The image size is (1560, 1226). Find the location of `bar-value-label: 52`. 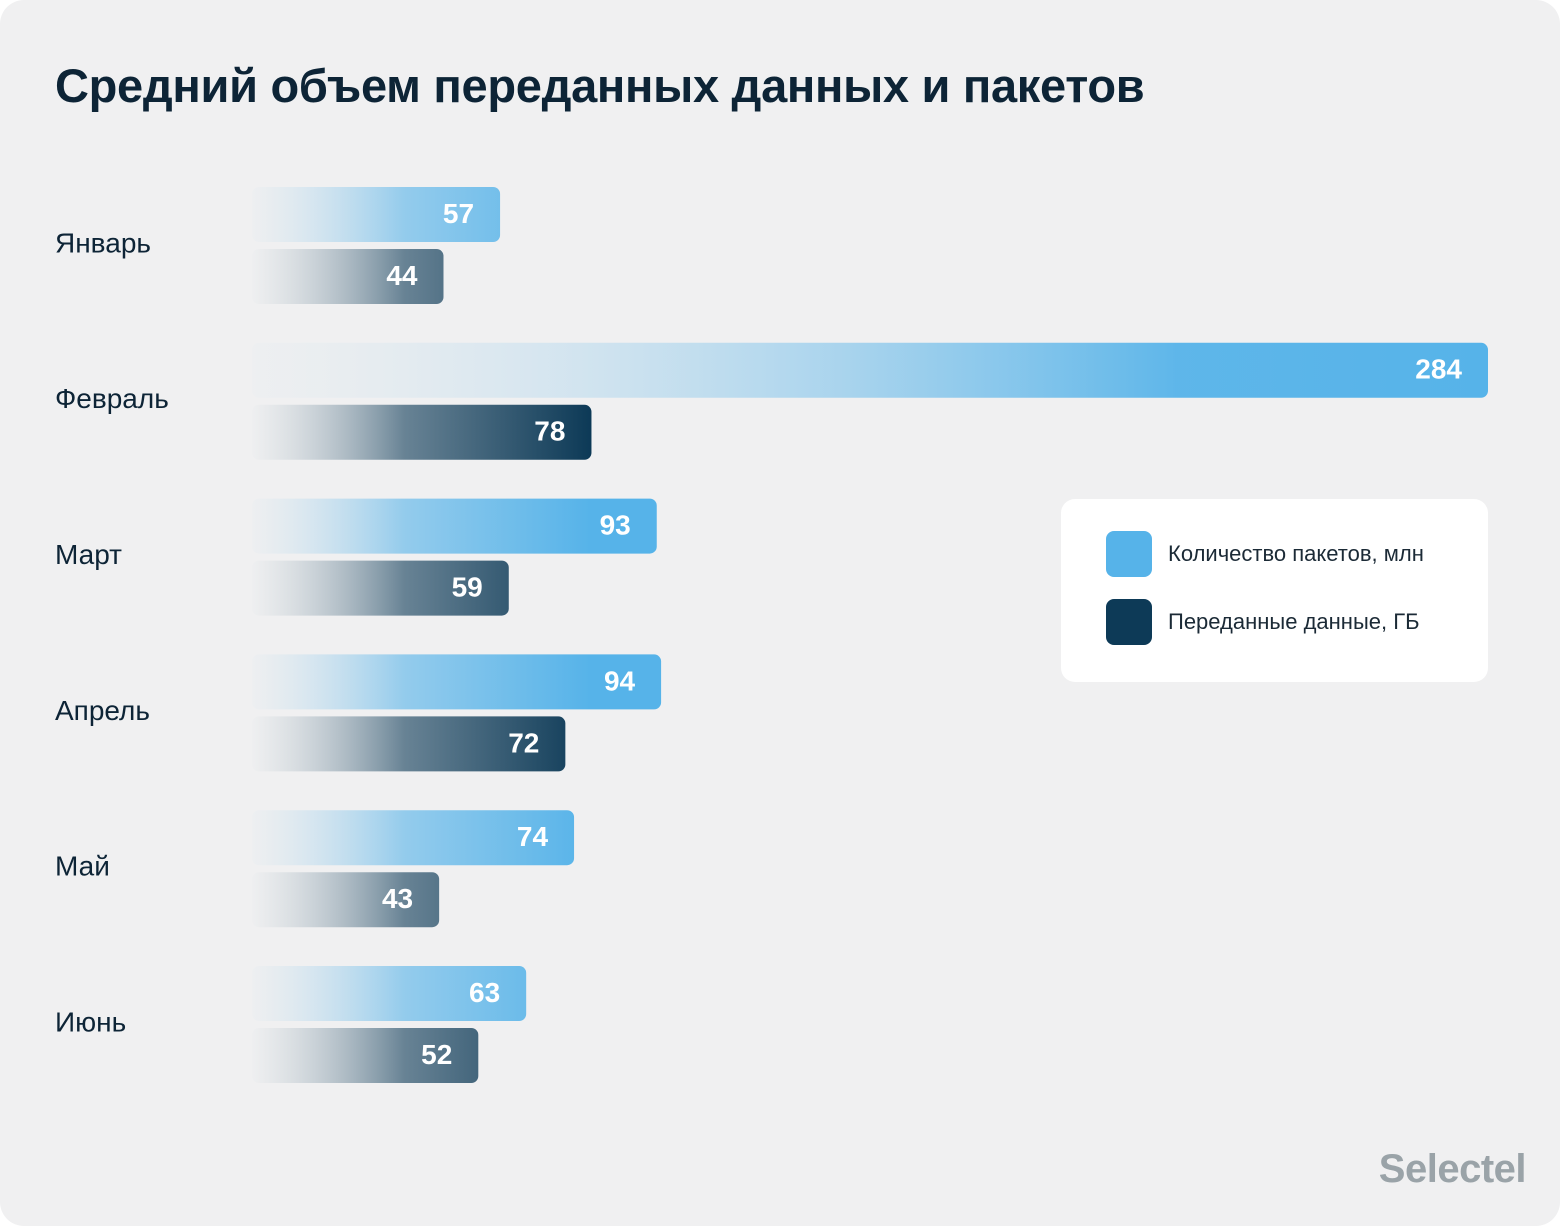

bar-value-label: 52 is located at coordinates (436, 1054).